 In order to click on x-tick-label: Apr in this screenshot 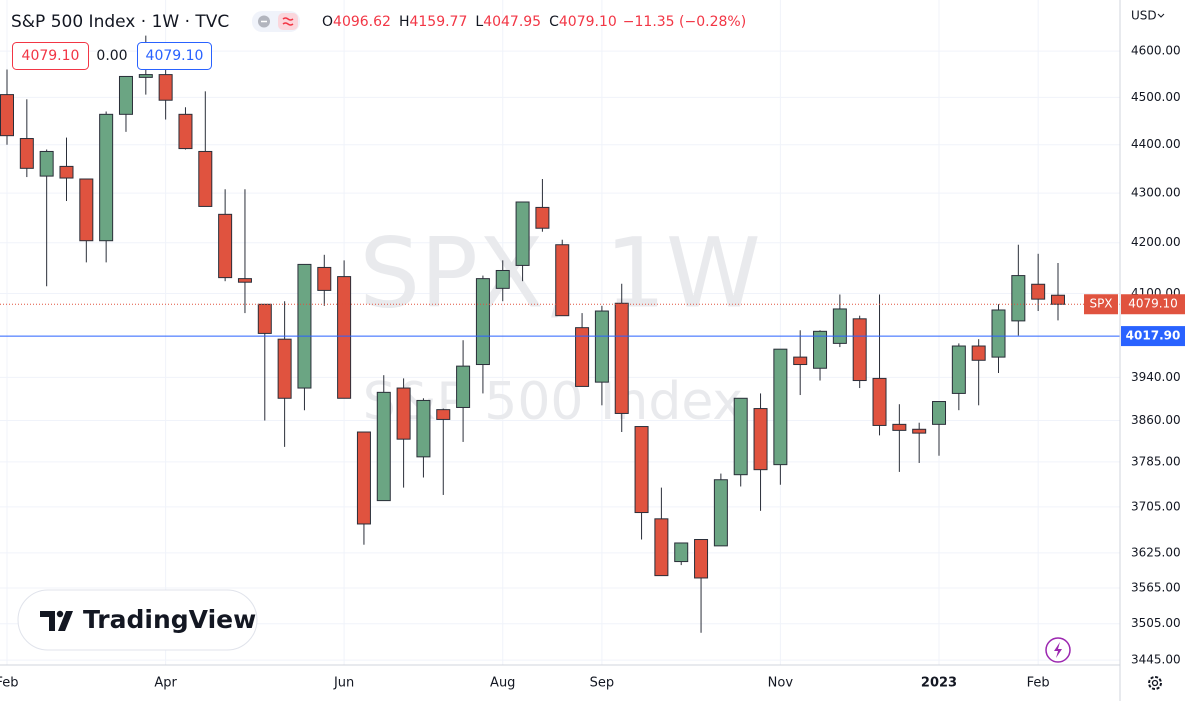, I will do `click(165, 683)`.